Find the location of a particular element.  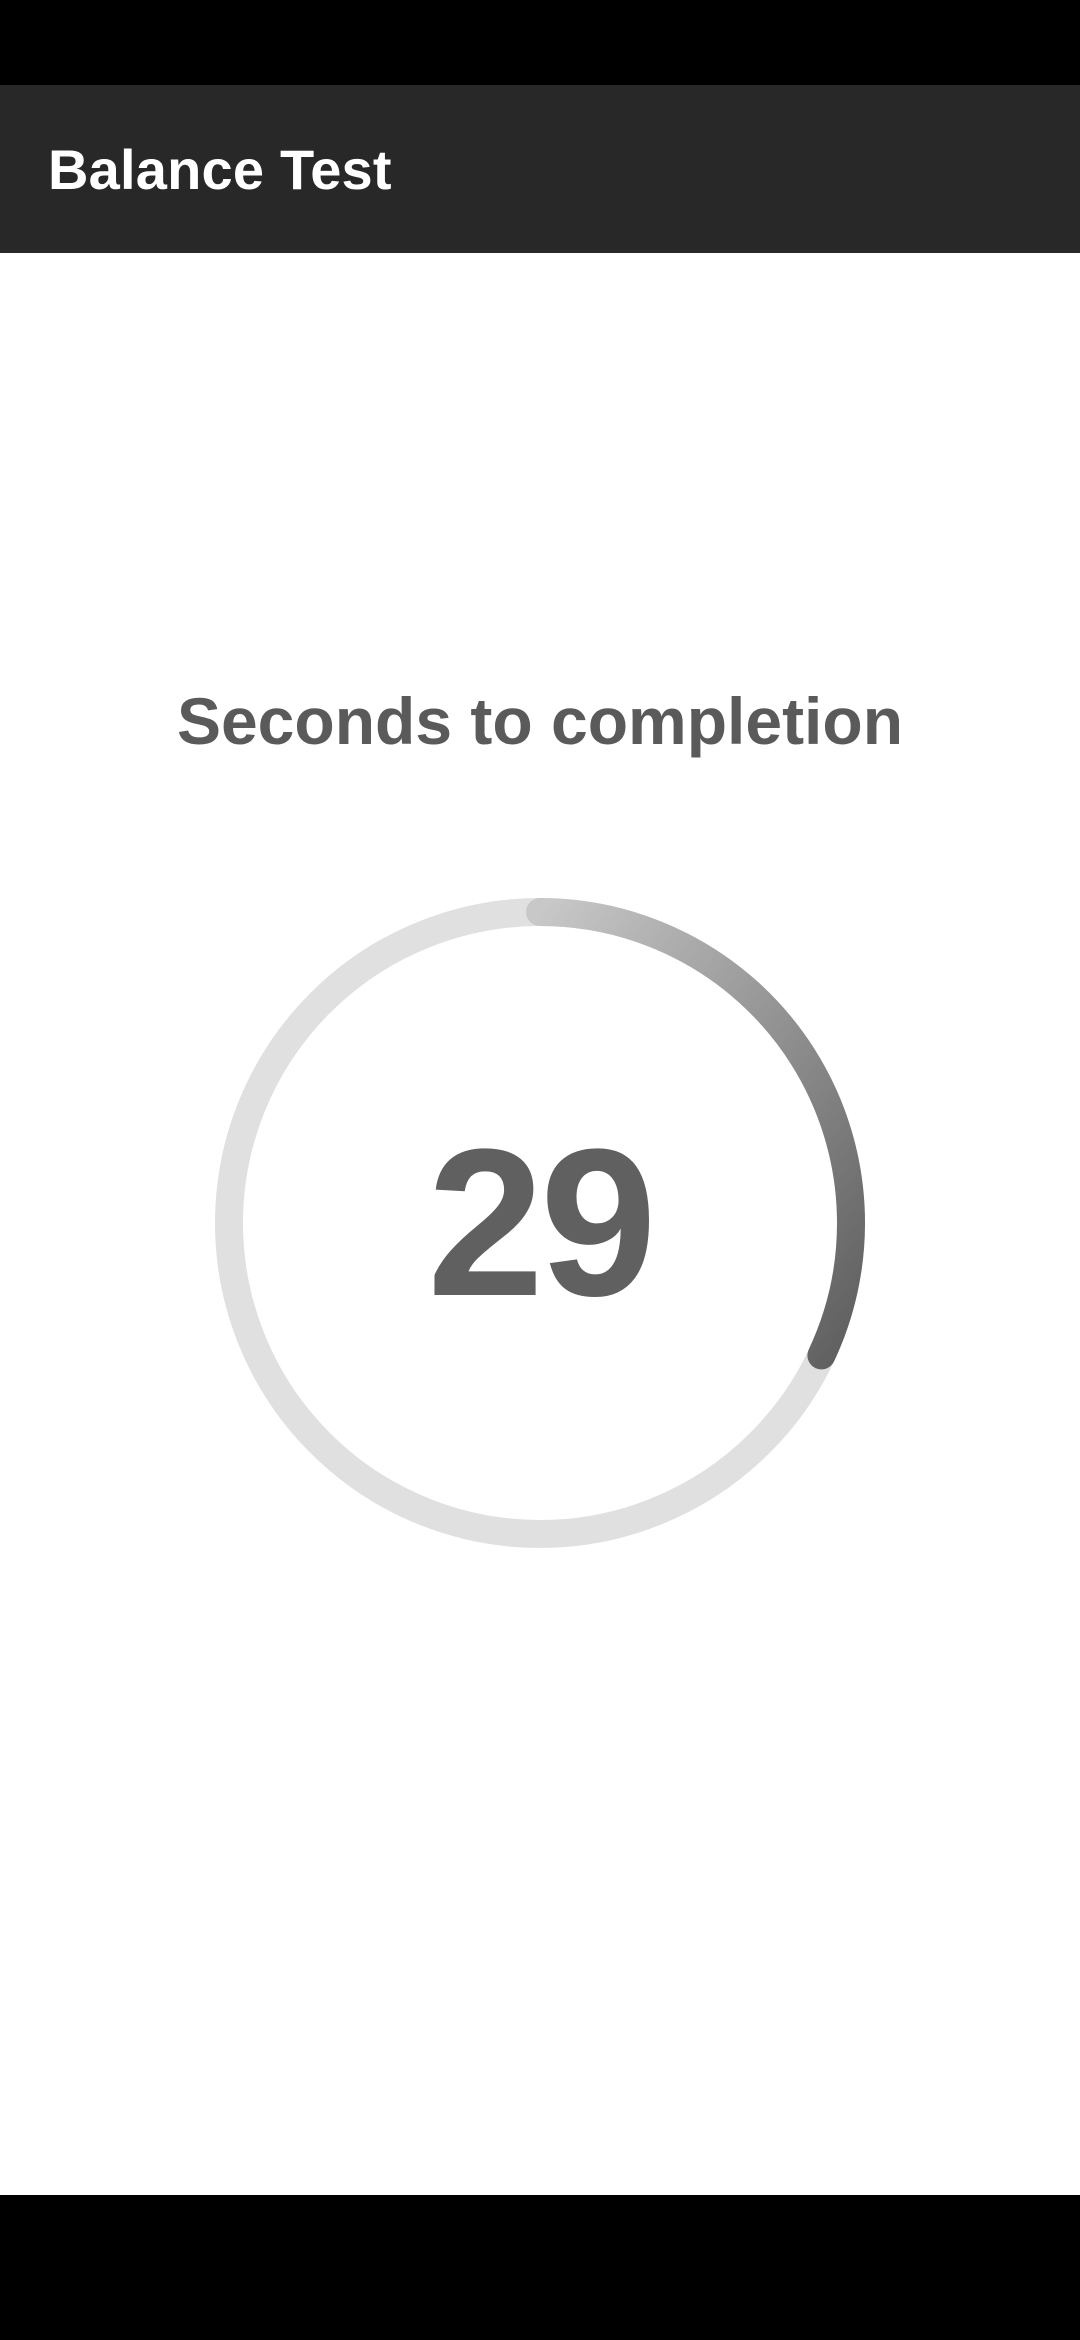

navigation-bar is located at coordinates (540, 2267).